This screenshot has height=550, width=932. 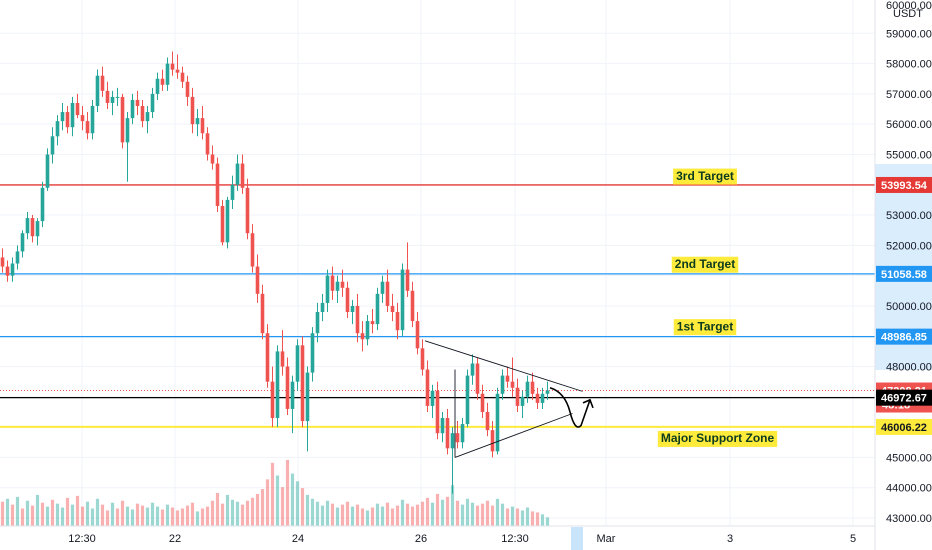 I want to click on time-tick-label: 26, so click(x=421, y=539).